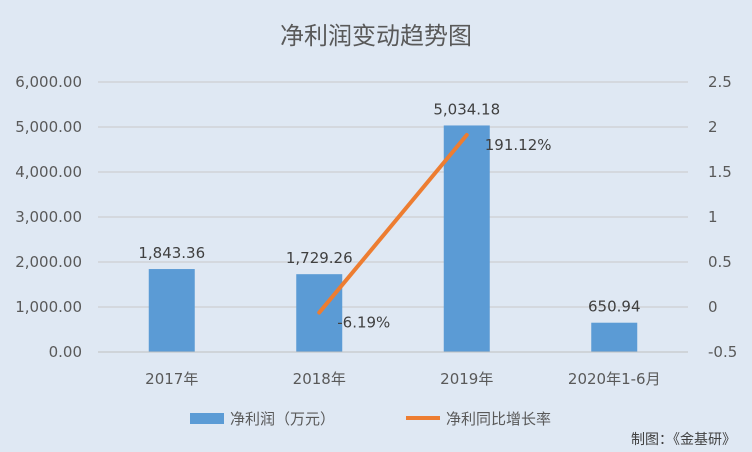 The width and height of the screenshot is (752, 452). I want to click on y-right-tick-label: 1.5, so click(720, 172).